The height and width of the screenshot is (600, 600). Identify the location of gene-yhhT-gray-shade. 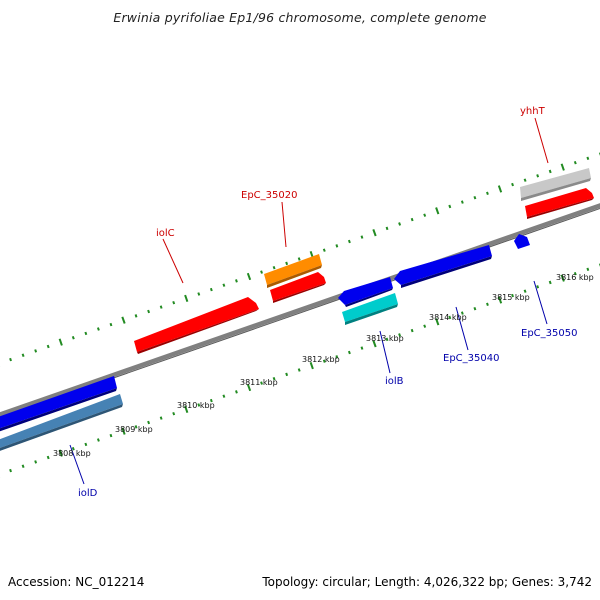
(556, 189).